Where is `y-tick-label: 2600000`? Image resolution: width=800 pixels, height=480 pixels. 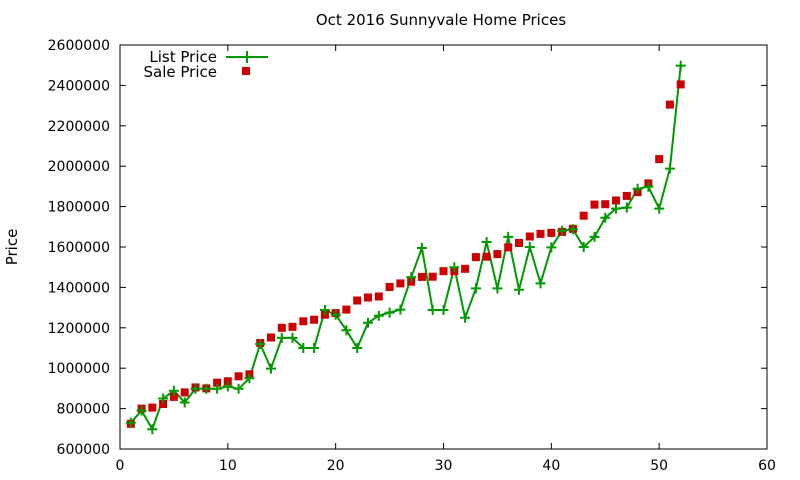 y-tick-label: 2600000 is located at coordinates (79, 46).